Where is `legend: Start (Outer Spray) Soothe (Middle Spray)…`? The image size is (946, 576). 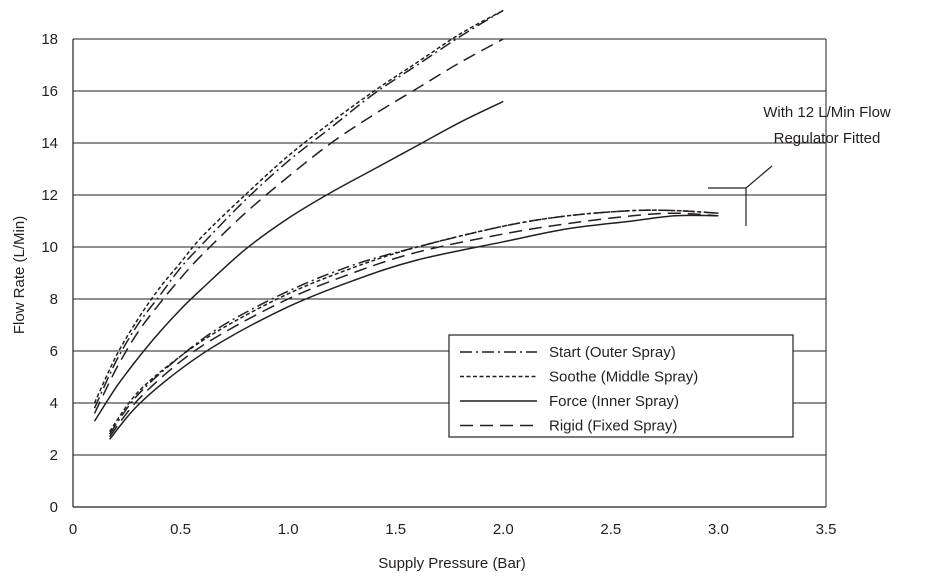
legend: Start (Outer Spray) Soothe (Middle Spray)… is located at coordinates (621, 386).